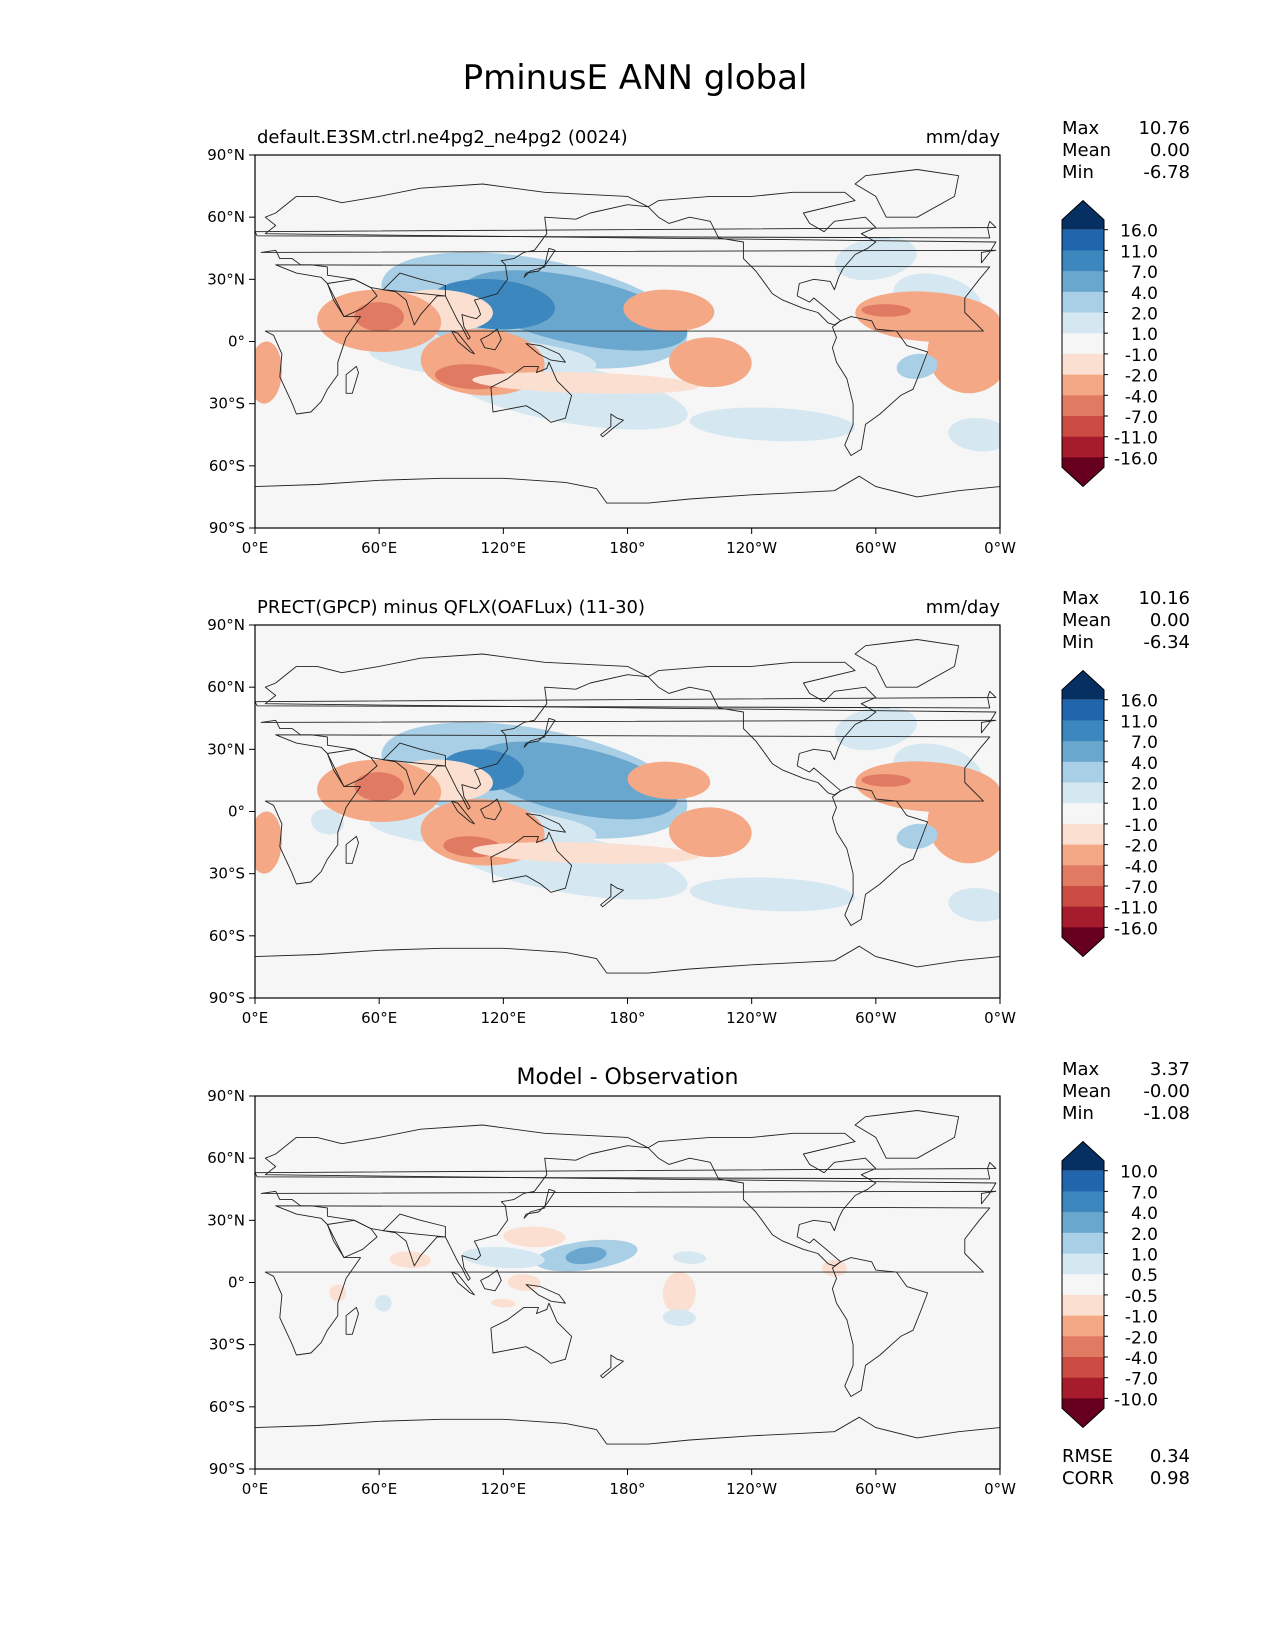 This screenshot has height=1650, width=1275. I want to click on colorbar-tick-label: 4.0, so click(1144, 294).